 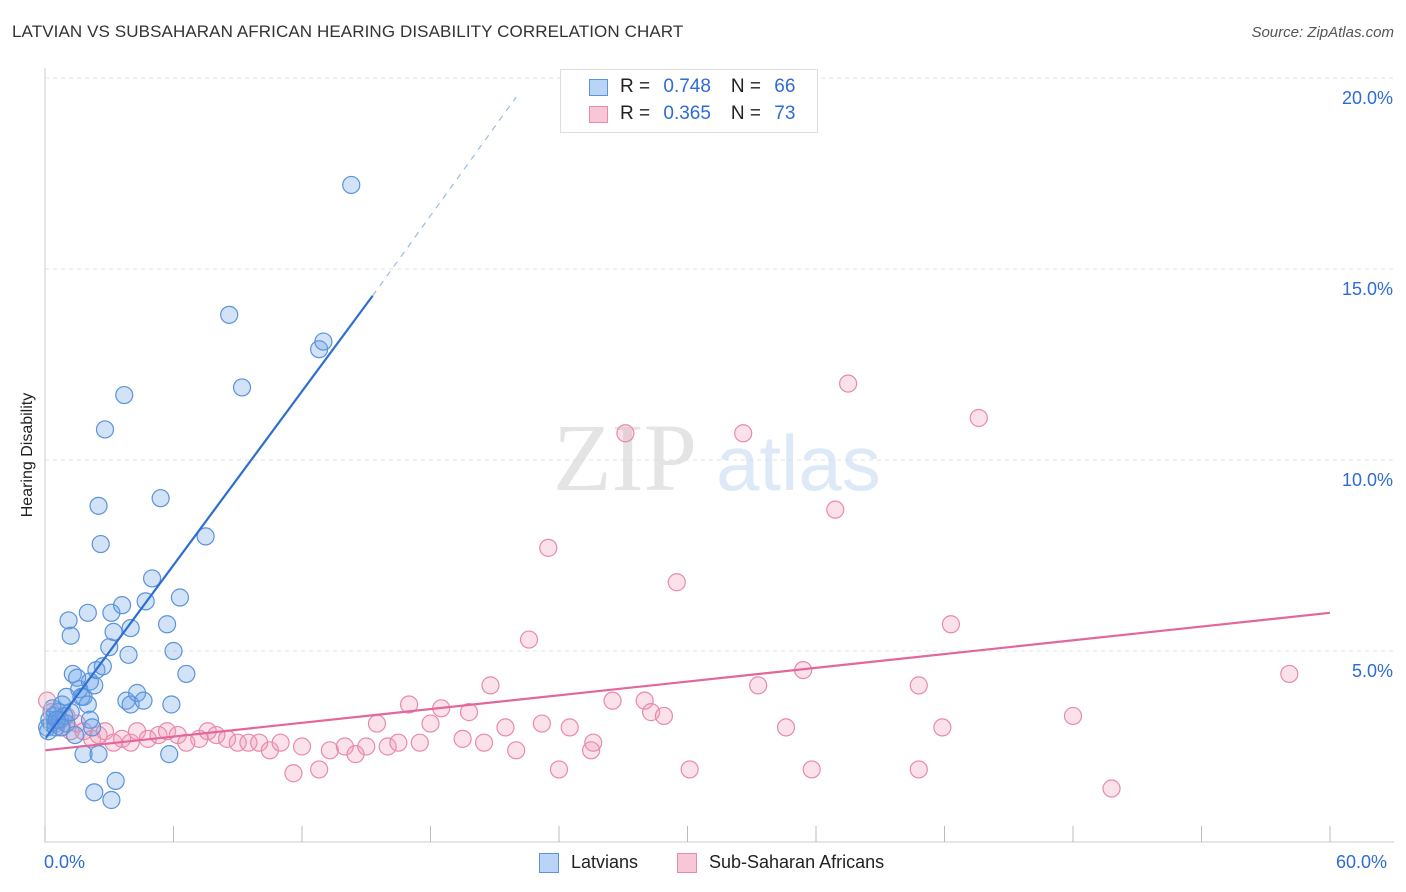 What do you see at coordinates (625, 457) in the screenshot?
I see `watermark-zip: ZIP` at bounding box center [625, 457].